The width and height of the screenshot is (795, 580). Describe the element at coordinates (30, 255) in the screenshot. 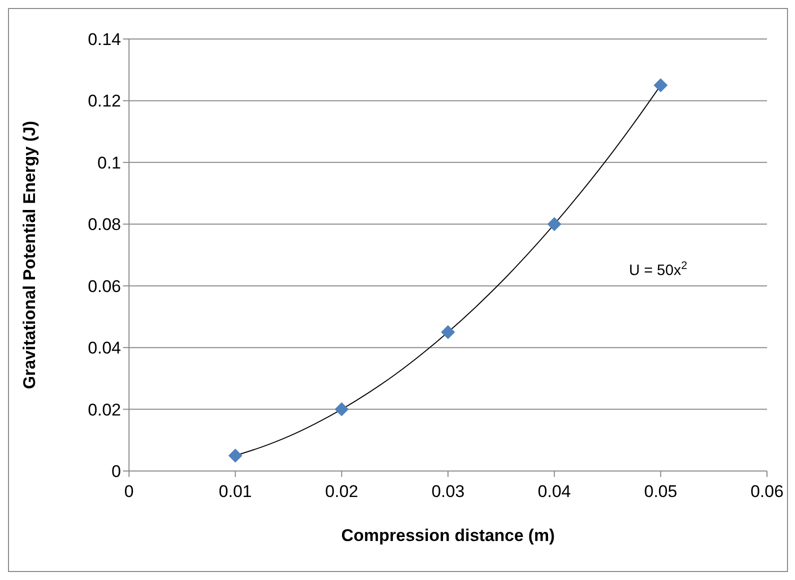

I see `y-axis-title: Gravitational Potential Energy (J)` at that location.